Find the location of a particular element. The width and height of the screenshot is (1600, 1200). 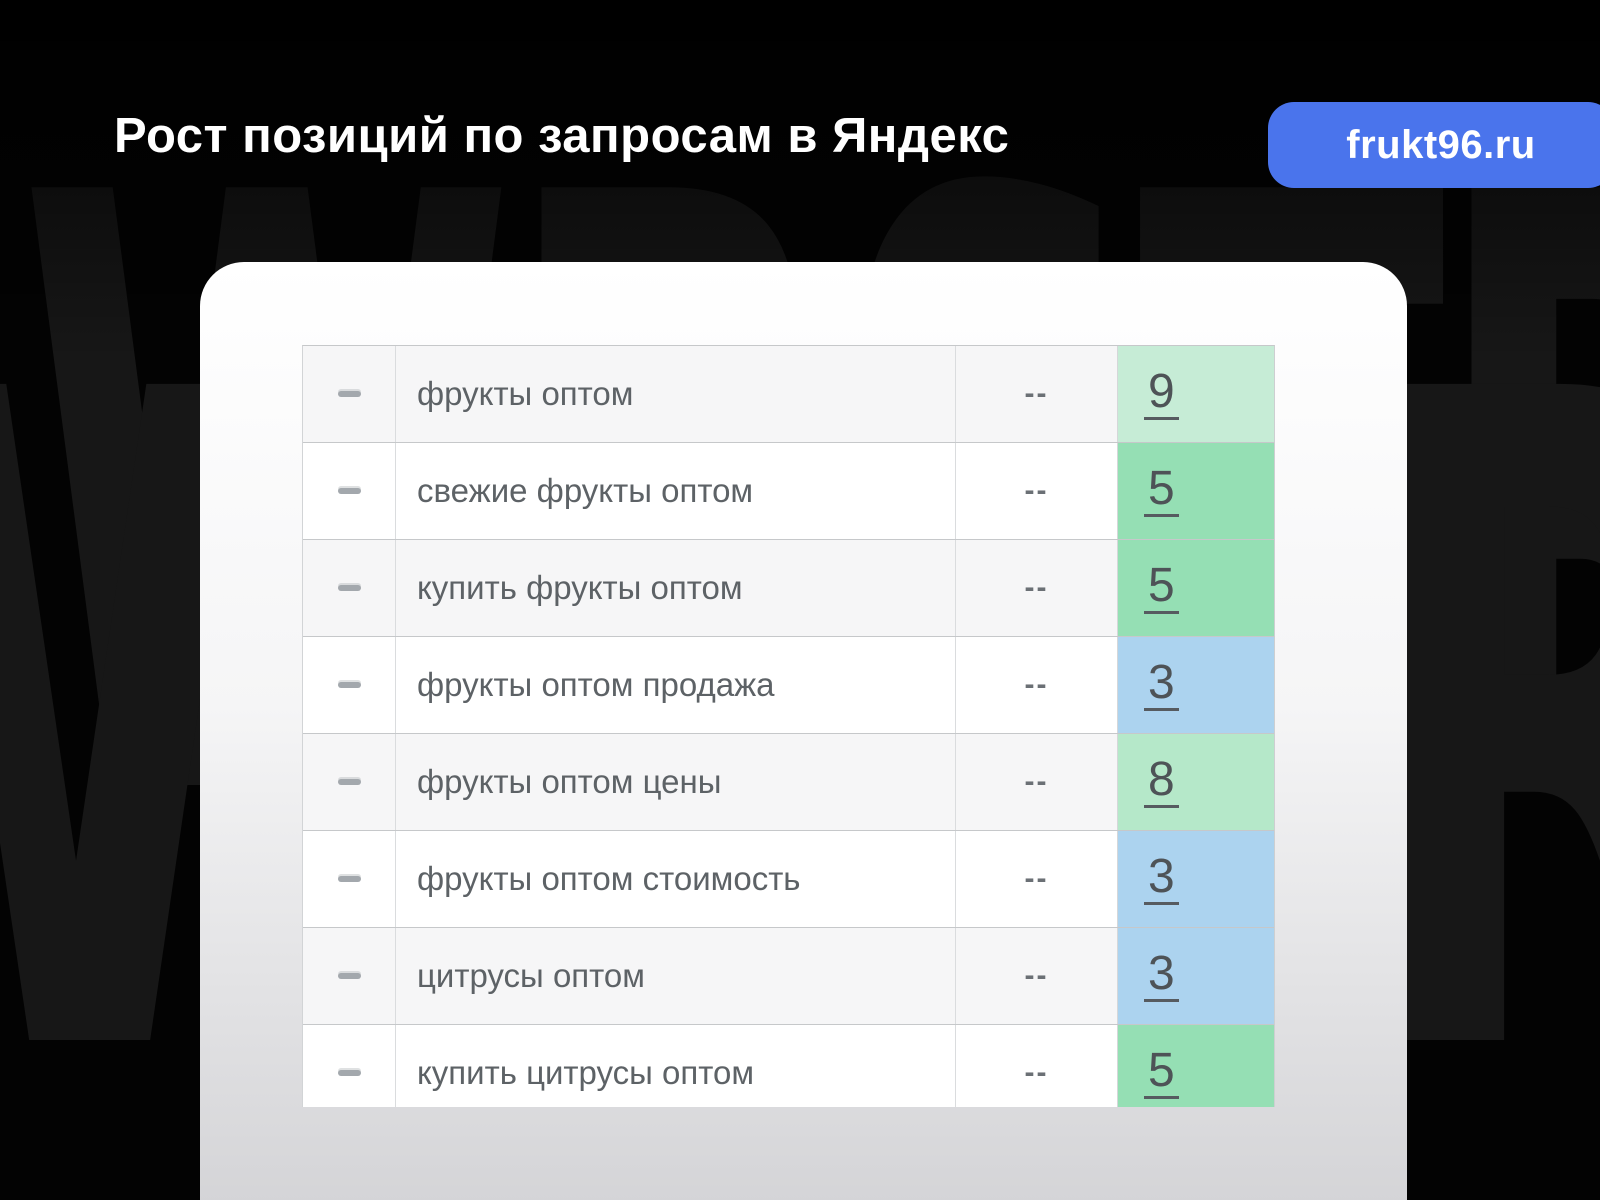

position-cell: 8 is located at coordinates (1196, 782).